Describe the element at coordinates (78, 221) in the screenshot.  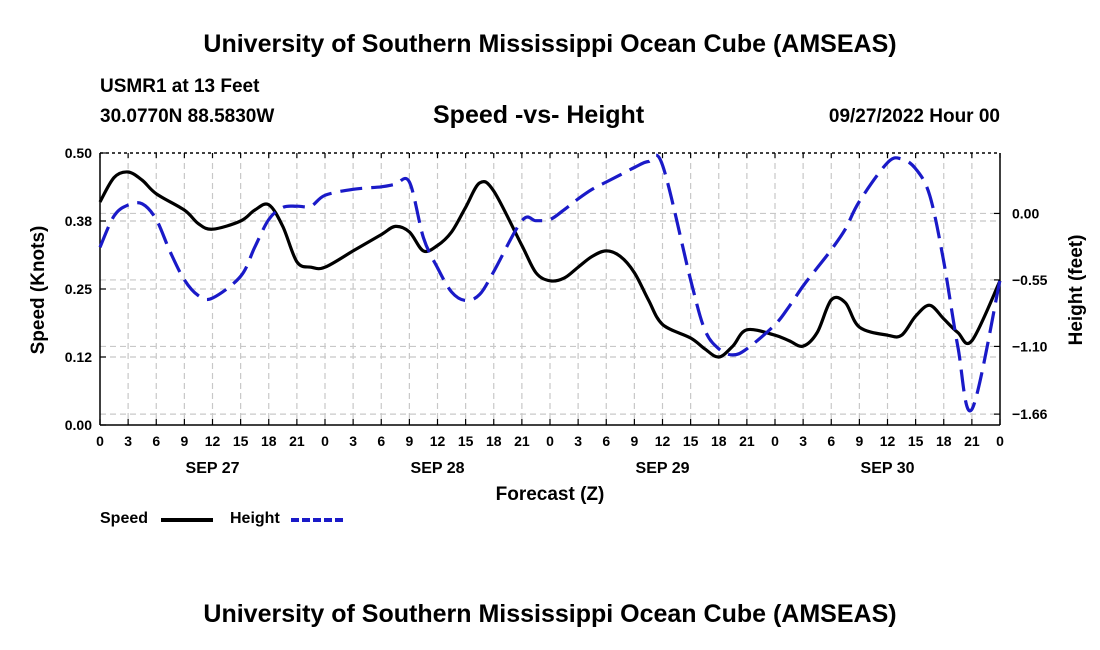
I see `y-tick-label: 0.38` at that location.